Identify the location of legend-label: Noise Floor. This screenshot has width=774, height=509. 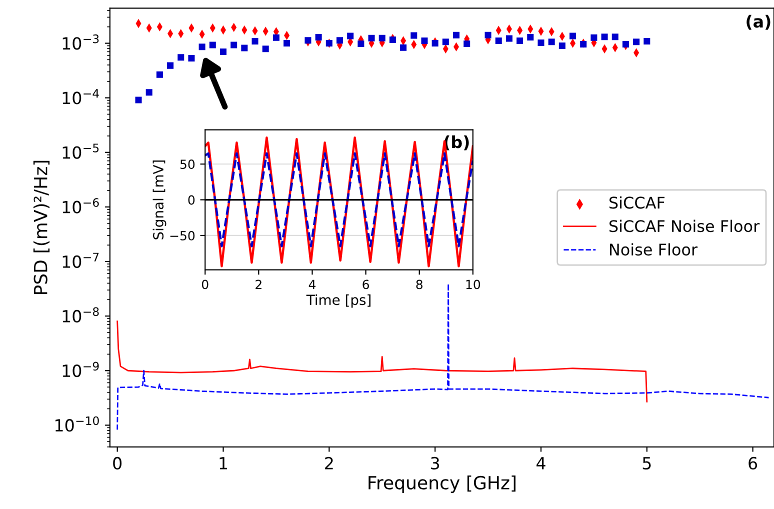
(654, 249).